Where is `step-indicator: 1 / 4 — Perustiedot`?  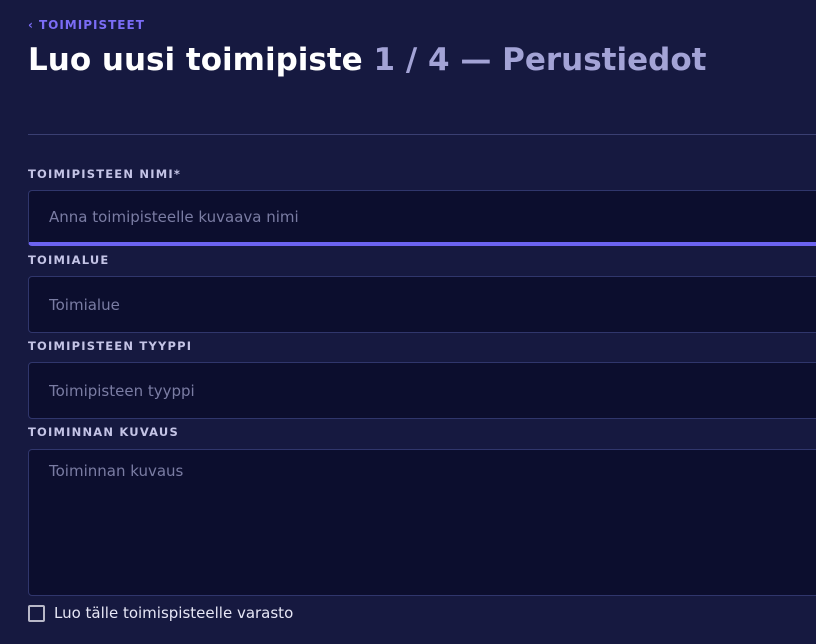 step-indicator: 1 / 4 — Perustiedot is located at coordinates (540, 60).